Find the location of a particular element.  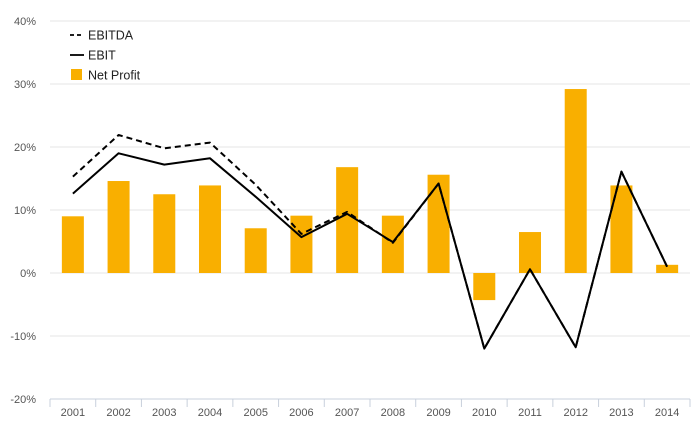

x-tick-label: 2005 is located at coordinates (255, 413).